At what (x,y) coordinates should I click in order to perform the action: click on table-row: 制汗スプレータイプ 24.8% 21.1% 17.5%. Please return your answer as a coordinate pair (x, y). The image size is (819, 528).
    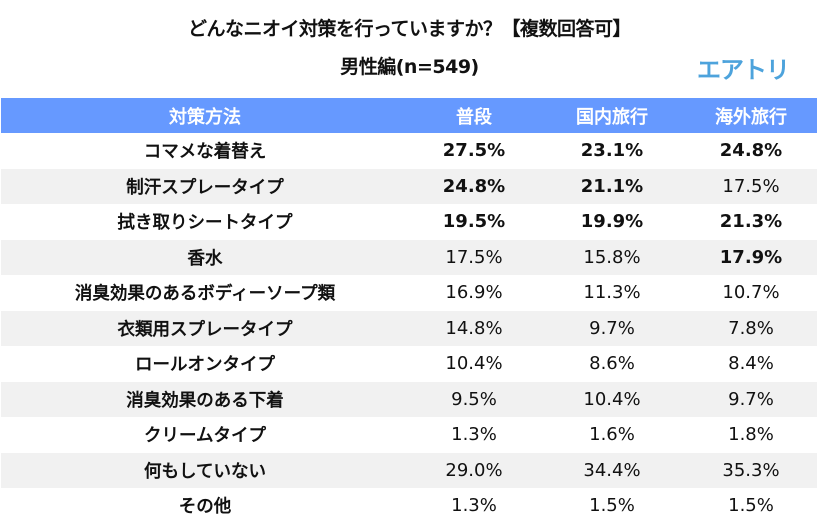
    Looking at the image, I should click on (409, 186).